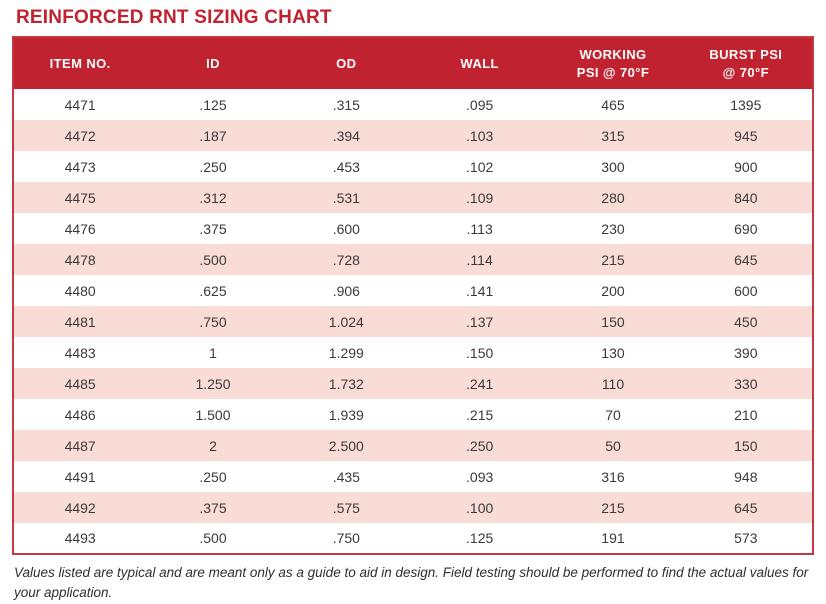  I want to click on table-row: 4473.250.453.102 300 900, so click(413, 166).